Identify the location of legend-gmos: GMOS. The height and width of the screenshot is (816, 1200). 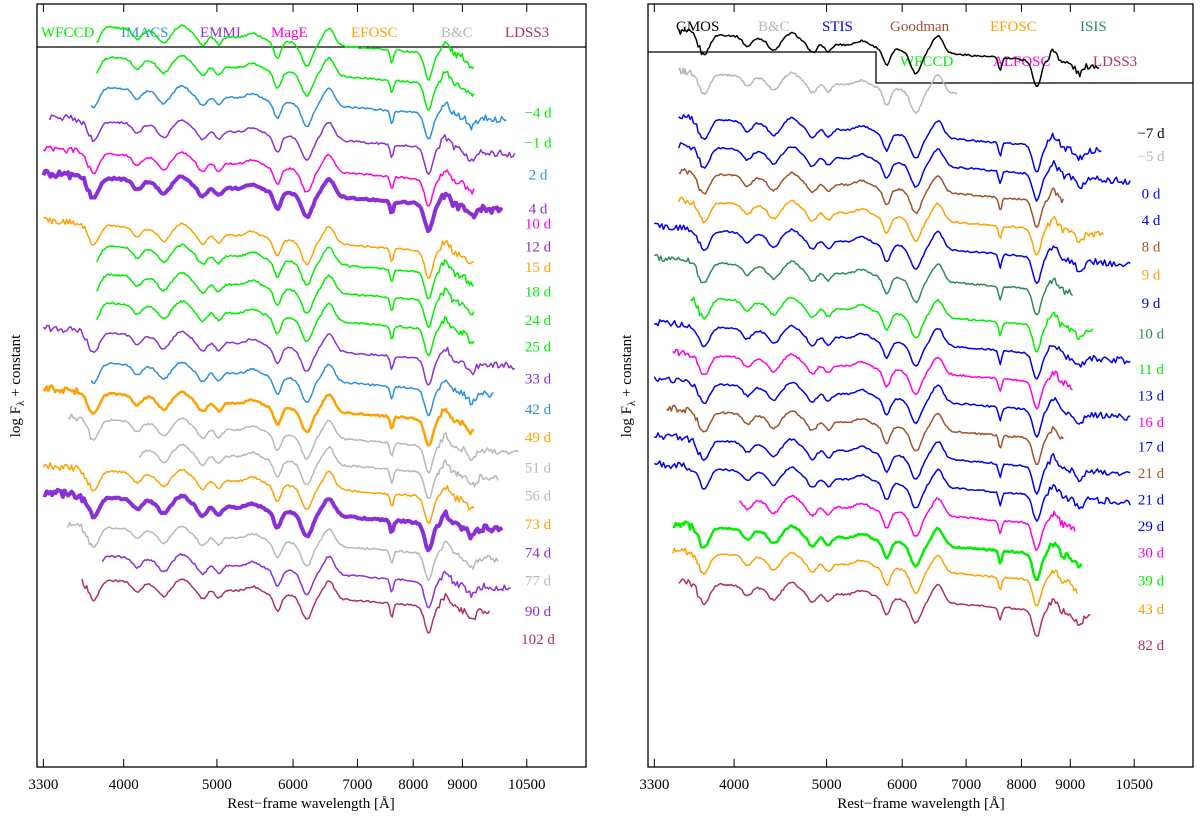
(697, 27).